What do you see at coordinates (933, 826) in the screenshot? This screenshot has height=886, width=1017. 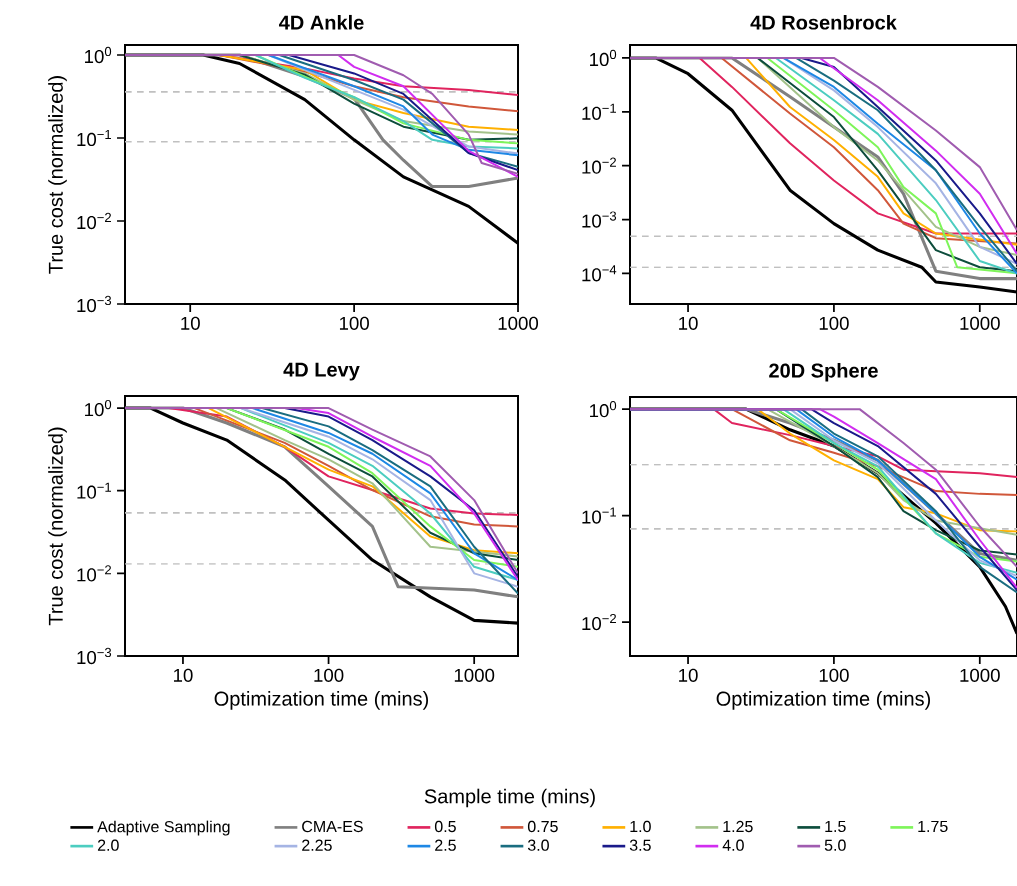 I see `legend-label: 1.75` at bounding box center [933, 826].